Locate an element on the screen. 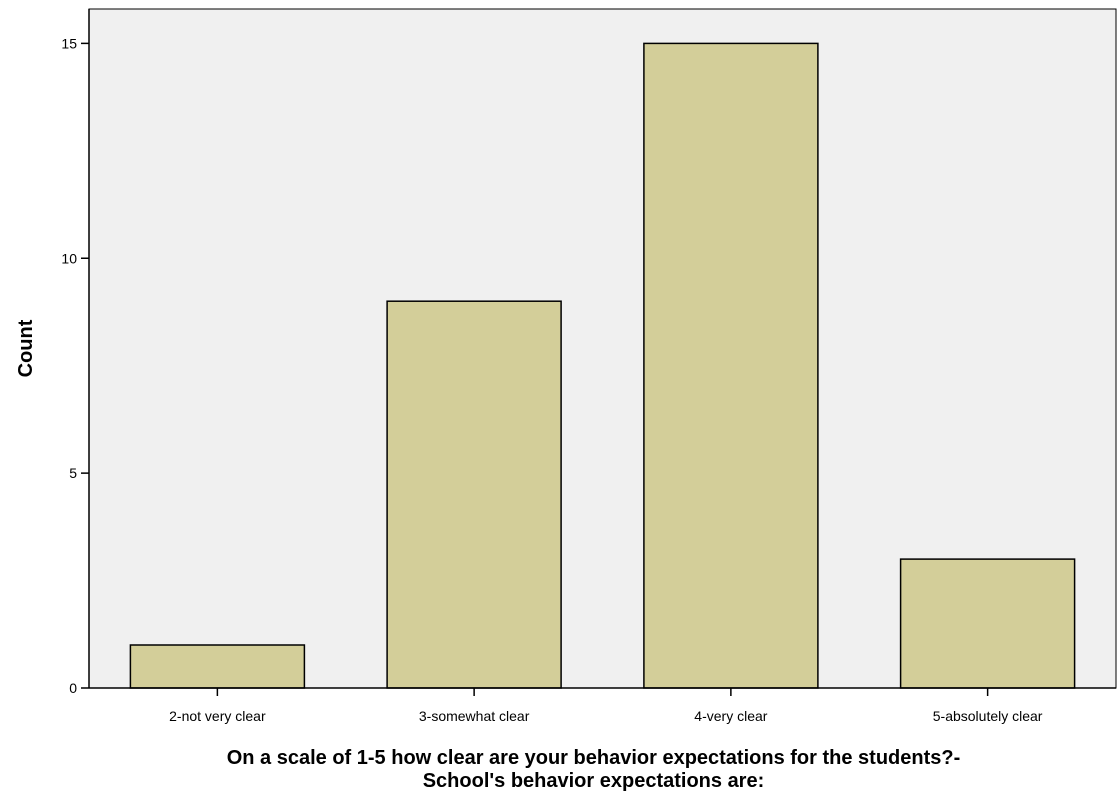  y-tick-label-15: 15 is located at coordinates (69, 43).